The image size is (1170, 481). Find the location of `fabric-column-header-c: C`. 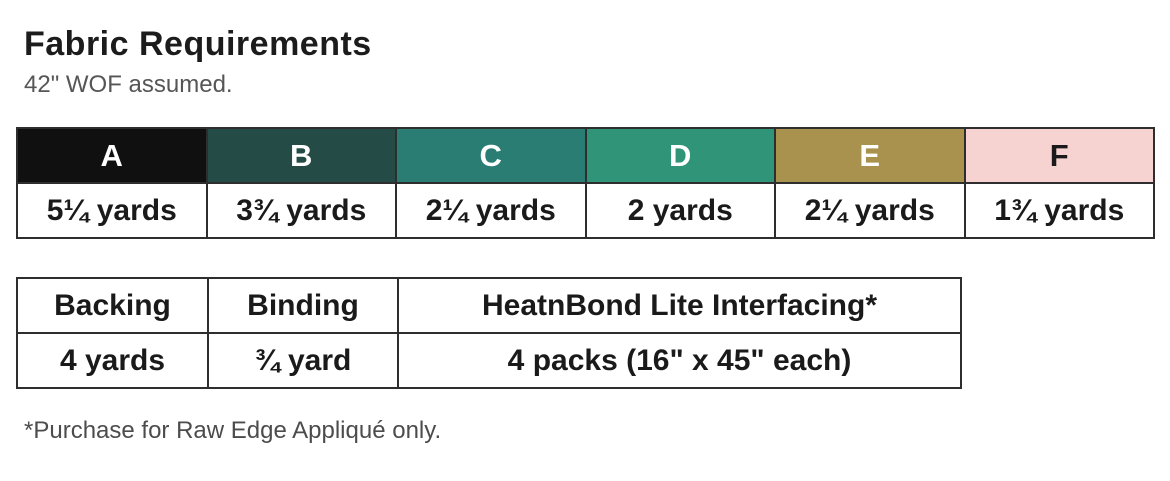

fabric-column-header-c: C is located at coordinates (491, 155).